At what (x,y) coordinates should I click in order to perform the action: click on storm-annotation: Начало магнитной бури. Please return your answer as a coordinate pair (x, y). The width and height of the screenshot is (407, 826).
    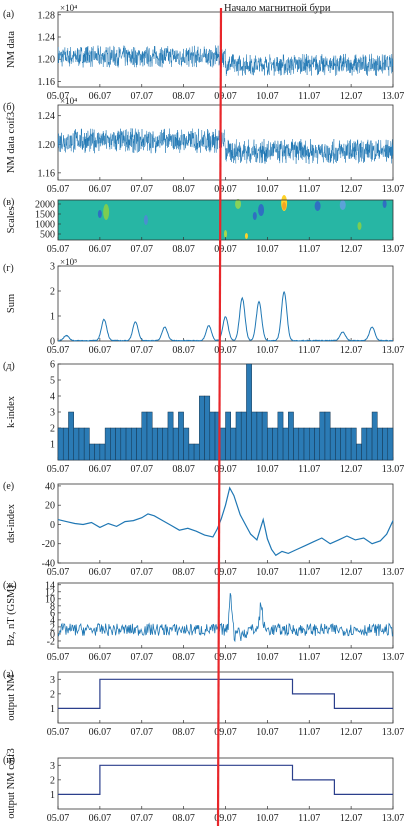
    Looking at the image, I should click on (277, 8).